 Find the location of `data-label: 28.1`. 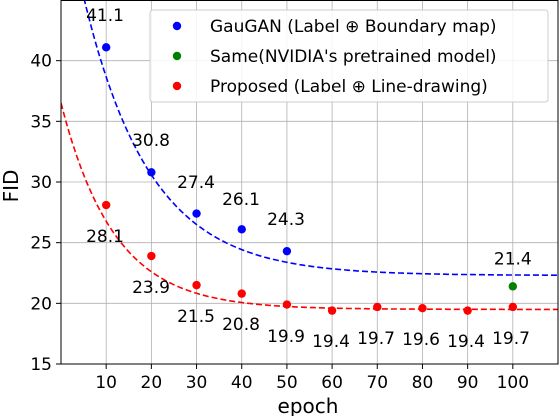

data-label: 28.1 is located at coordinates (105, 237).